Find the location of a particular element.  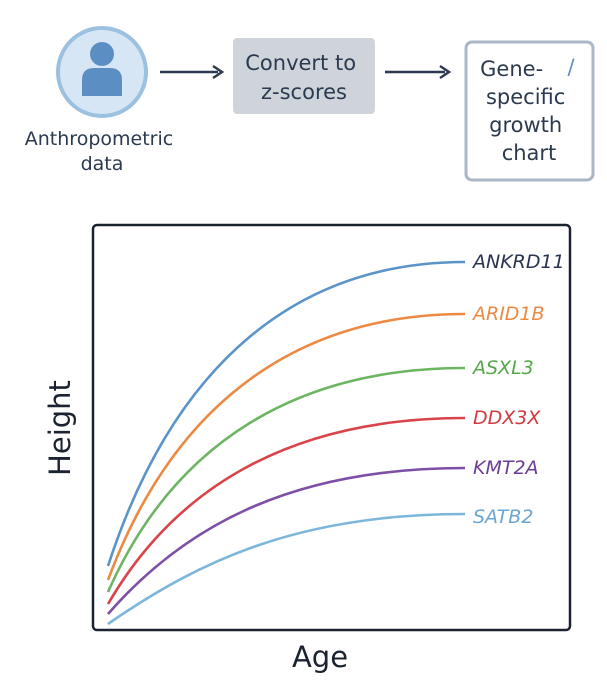

curve-satb2 is located at coordinates (286, 569).